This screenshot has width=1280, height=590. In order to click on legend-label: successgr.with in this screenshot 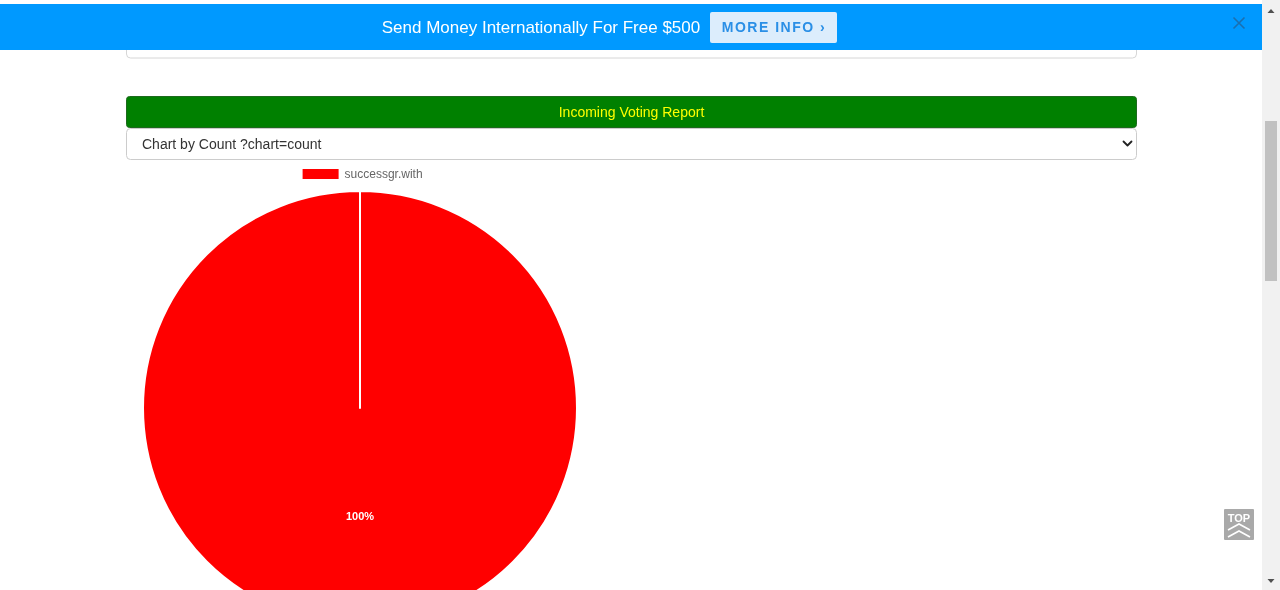, I will do `click(383, 174)`.